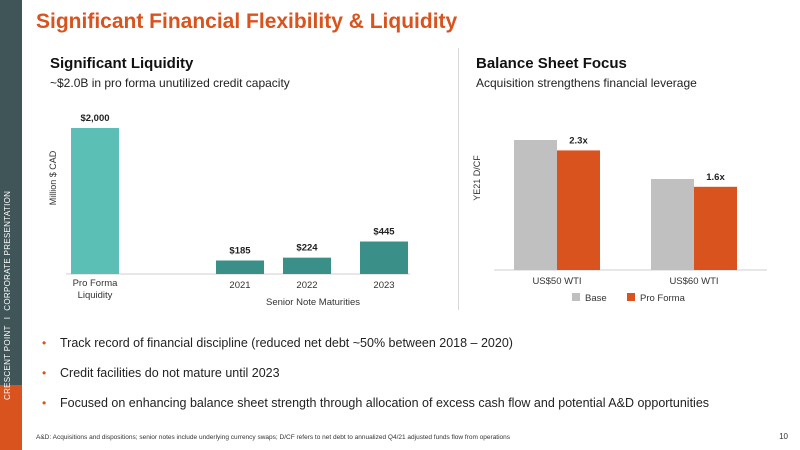 Image resolution: width=800 pixels, height=450 pixels. I want to click on liquidity-x-axis-label: Senior Note Maturities, so click(313, 302).